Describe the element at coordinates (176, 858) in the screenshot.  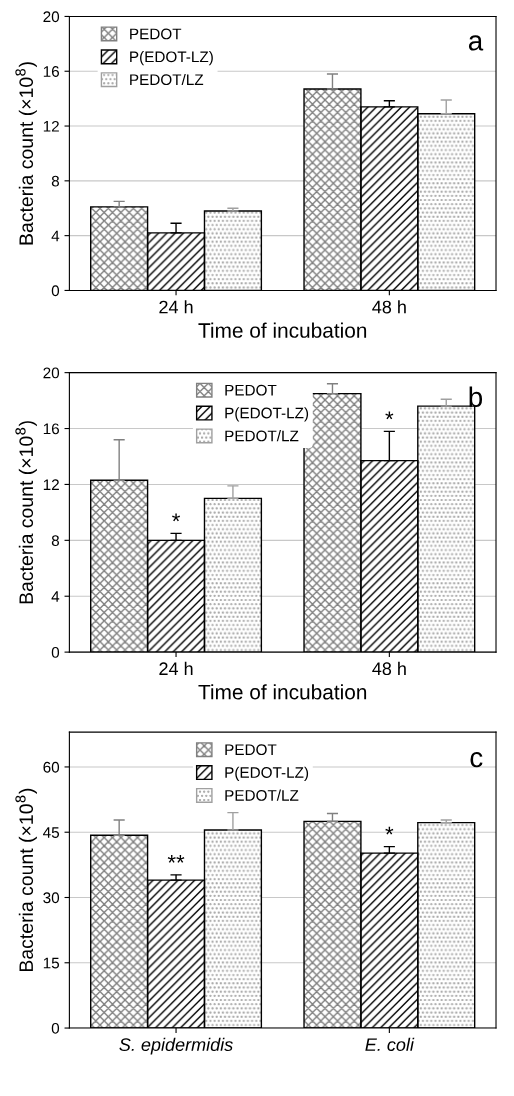
I see `annotation: **` at that location.